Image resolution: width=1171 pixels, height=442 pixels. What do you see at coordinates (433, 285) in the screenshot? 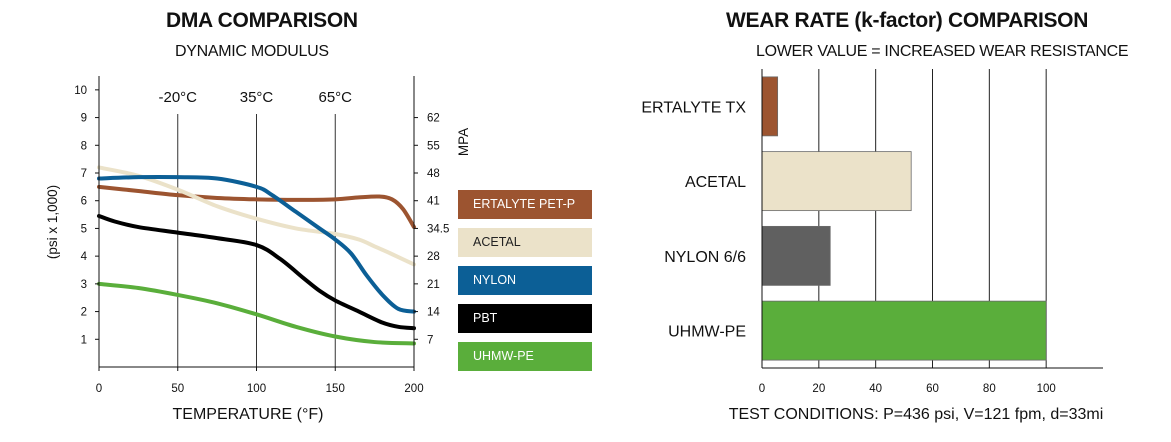
I see `y2-tick-label: 21` at bounding box center [433, 285].